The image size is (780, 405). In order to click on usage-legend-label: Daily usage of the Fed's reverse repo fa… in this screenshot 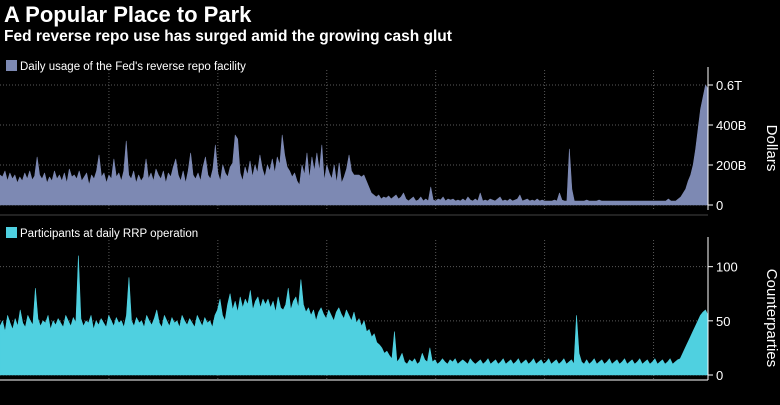, I will do `click(133, 67)`.